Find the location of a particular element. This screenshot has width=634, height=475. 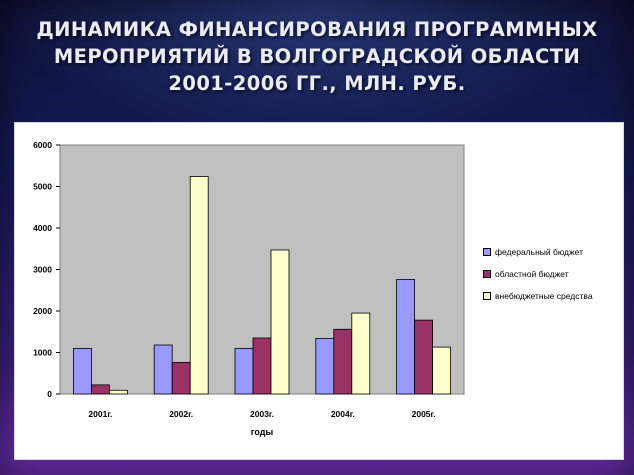

x-tick-label: 2004г. is located at coordinates (343, 414).